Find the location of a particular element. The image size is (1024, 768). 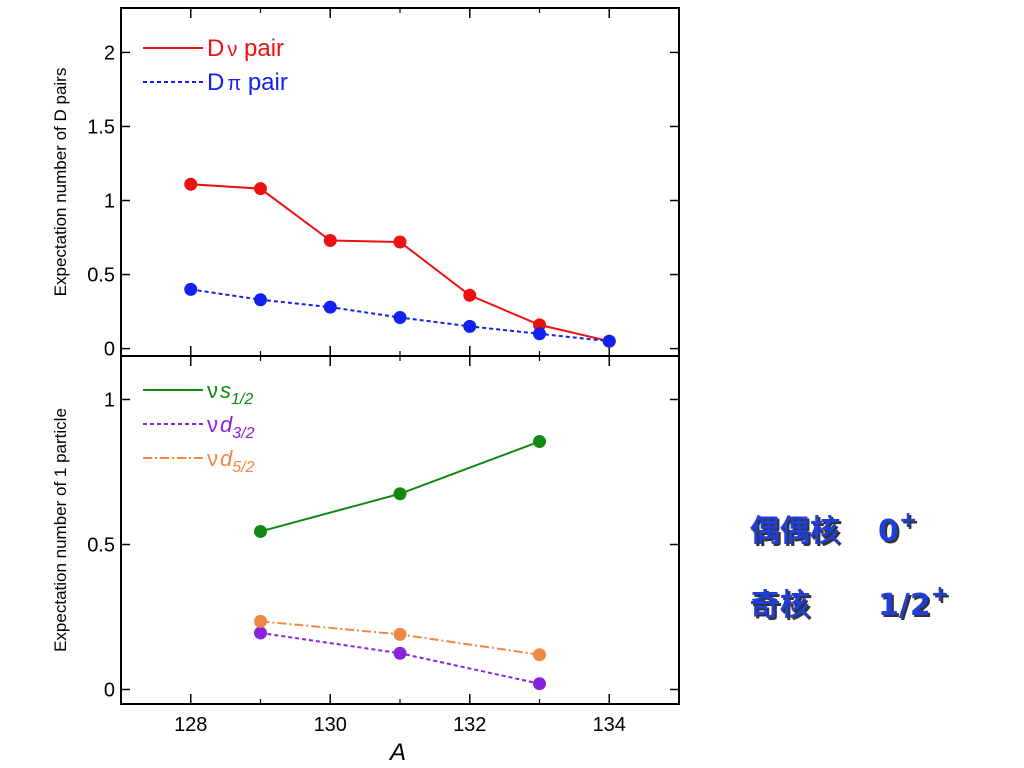

even-even-spin: 0 is located at coordinates (888, 531).